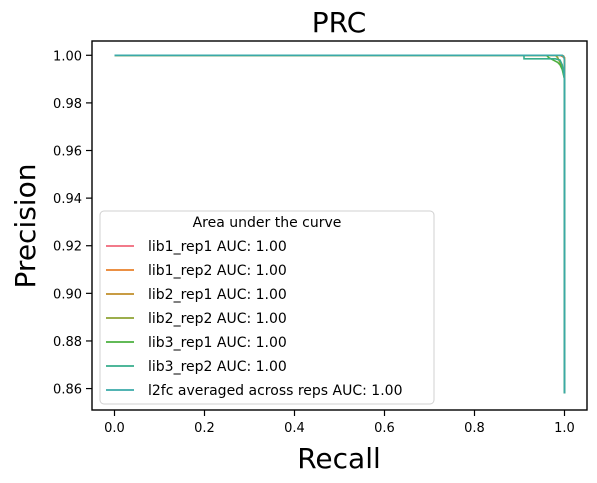  I want to click on y-axis-title: Precision, so click(25, 226).